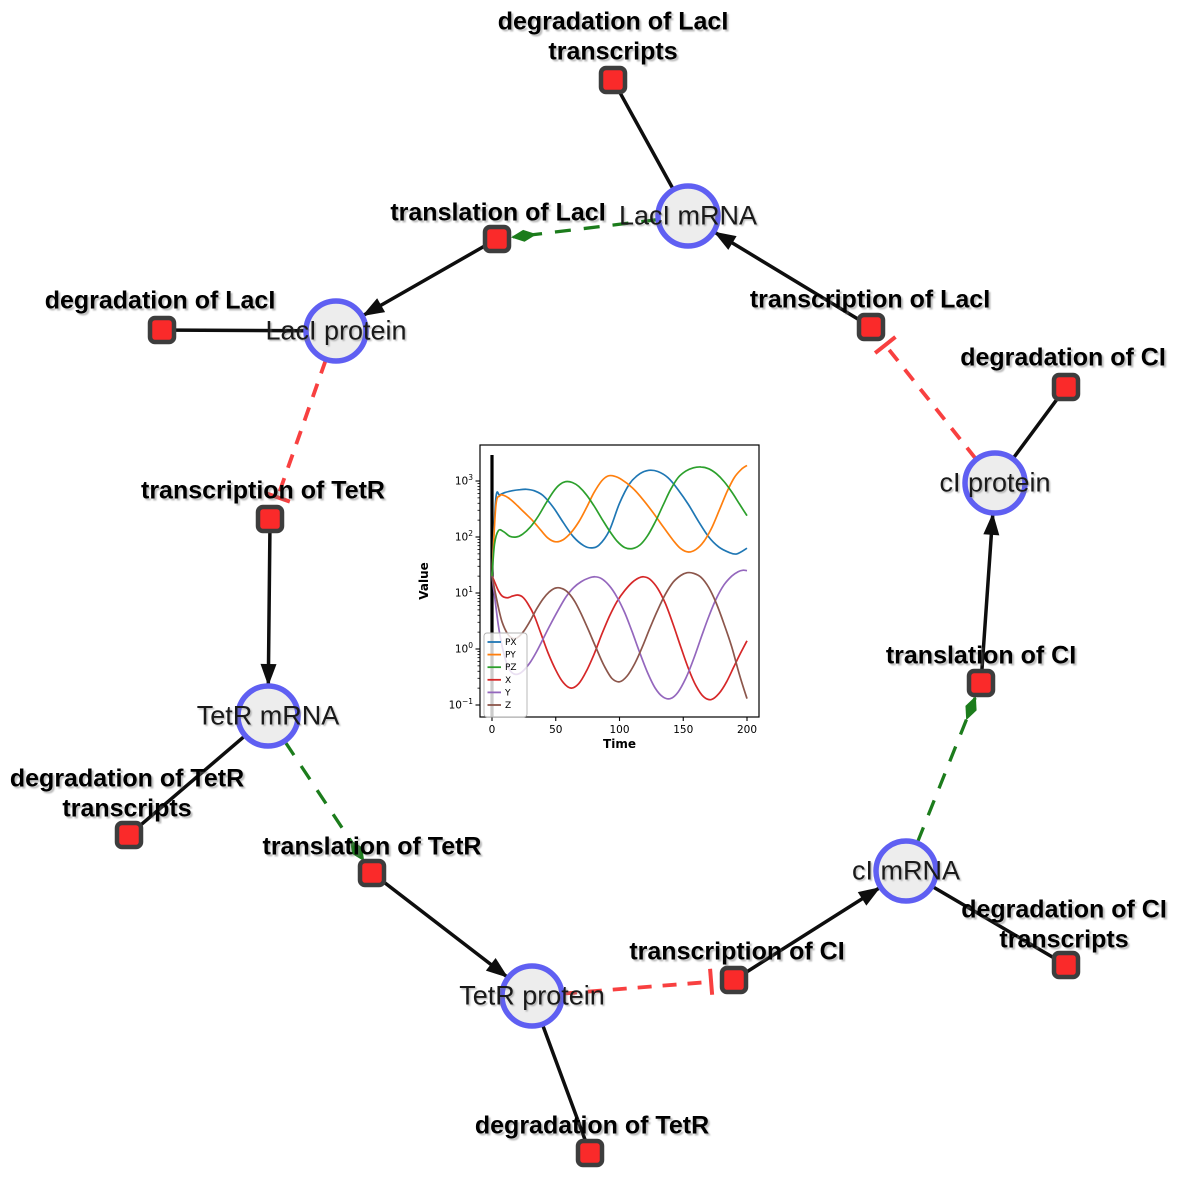 The height and width of the screenshot is (1200, 1189). I want to click on edge-consumption-tetr-protein-to-degradation-tetr, so click(563, 1082).